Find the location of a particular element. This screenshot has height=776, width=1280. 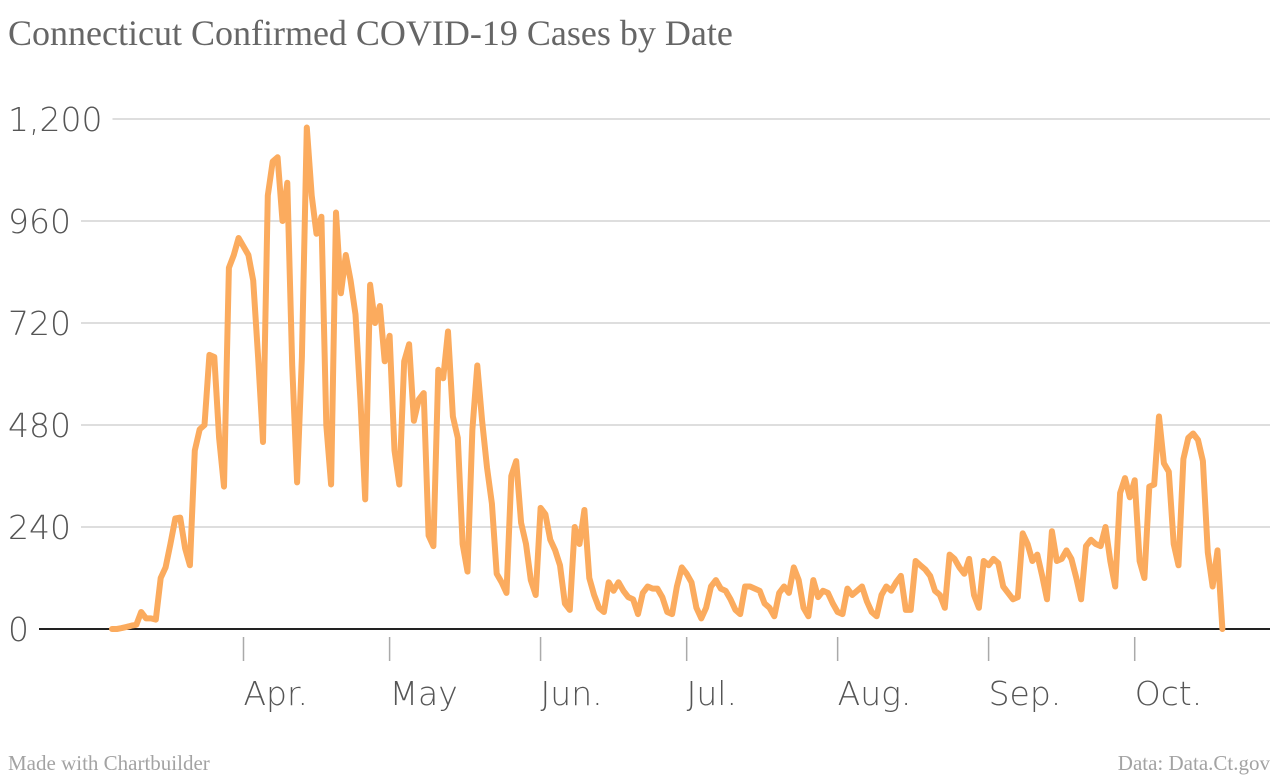

x-tick-label: Sep. is located at coordinates (1025, 693).